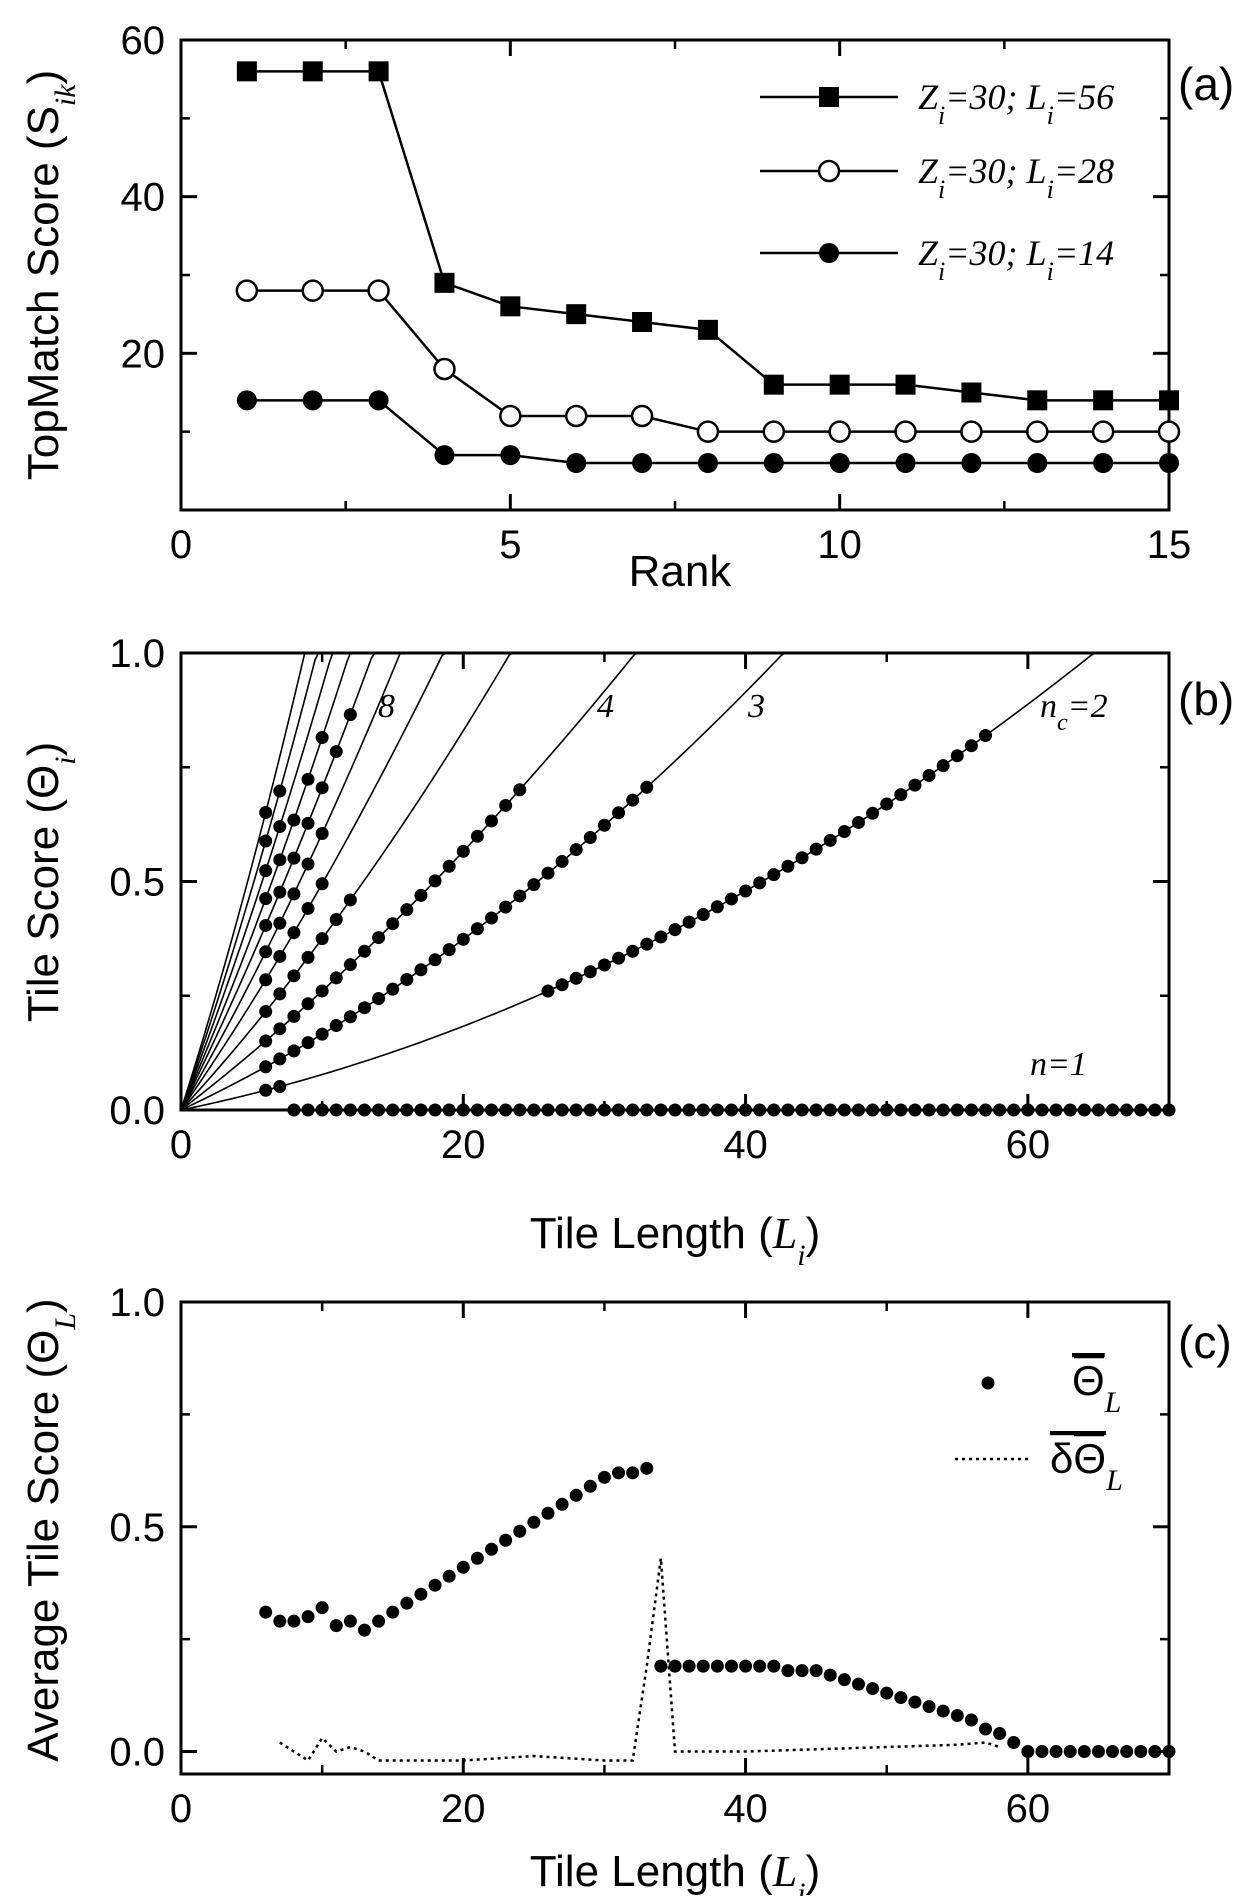  Describe the element at coordinates (675, 1871) in the screenshot. I see `panel-c-xlabel: Tile Length (Li)` at that location.